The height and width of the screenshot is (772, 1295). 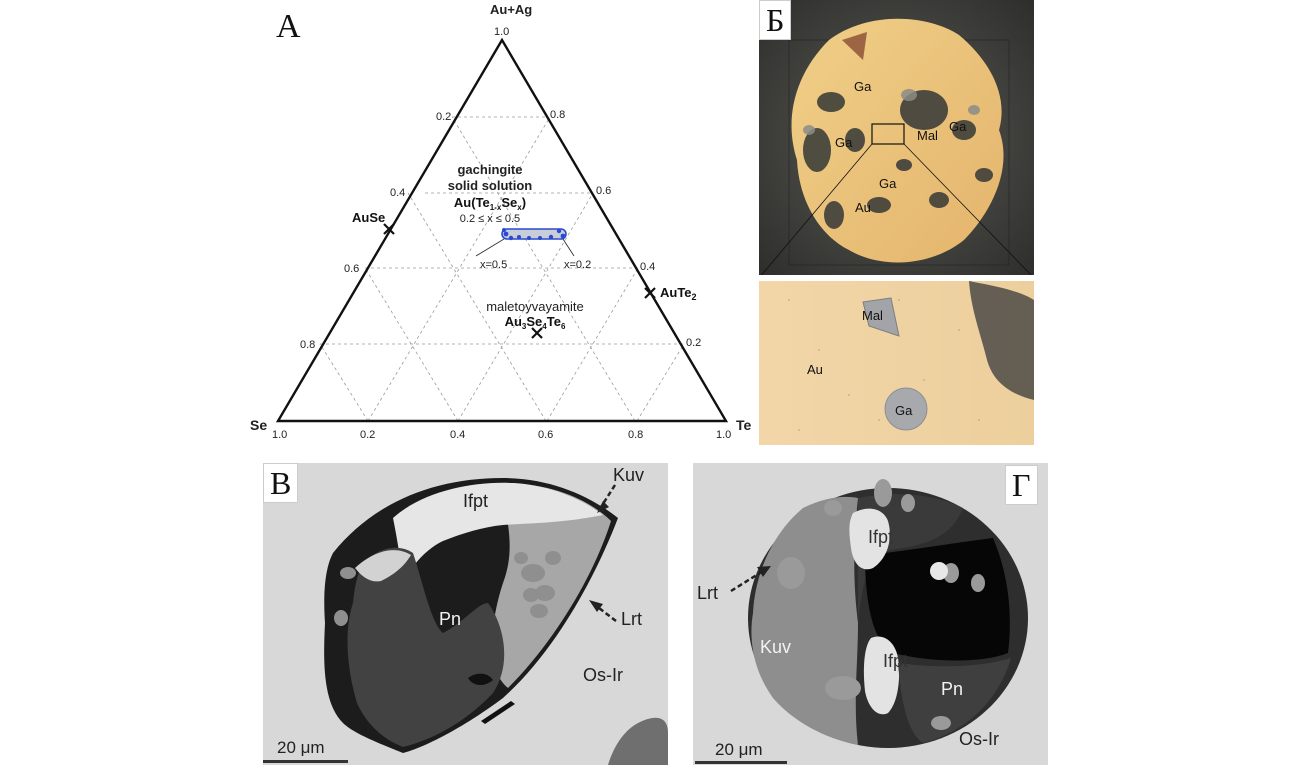 What do you see at coordinates (305, 761) in the screenshot?
I see `v-scale-bar` at bounding box center [305, 761].